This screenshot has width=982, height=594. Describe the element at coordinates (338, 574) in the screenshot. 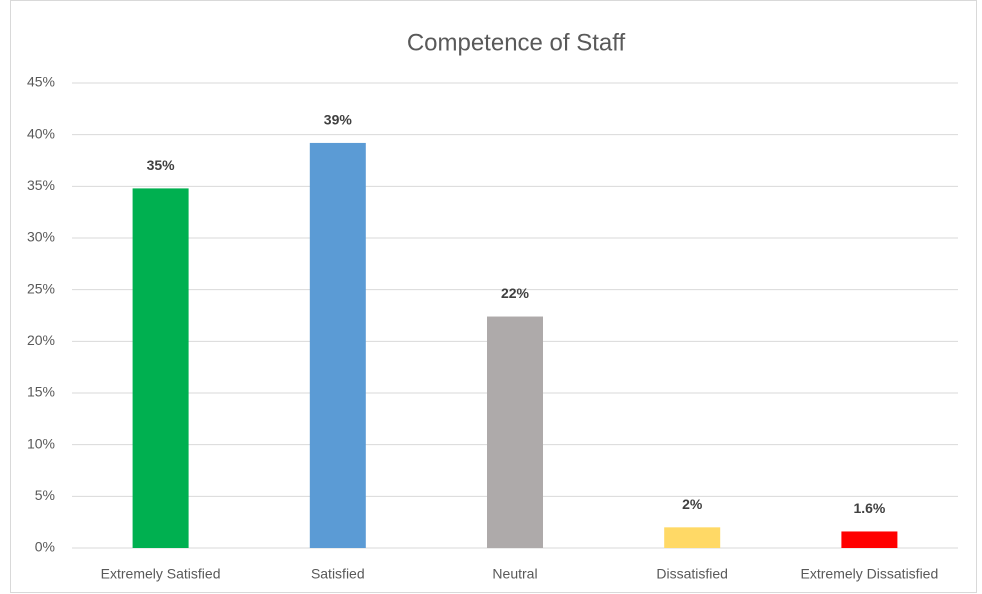

I see `x-tick-label: Satisfied` at that location.